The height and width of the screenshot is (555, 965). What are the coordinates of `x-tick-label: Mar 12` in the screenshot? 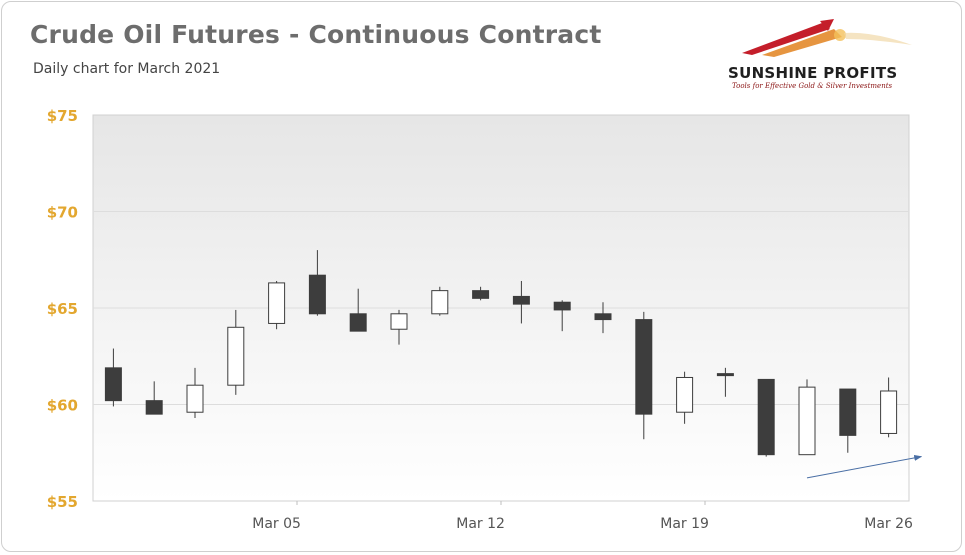 It's located at (480, 524).